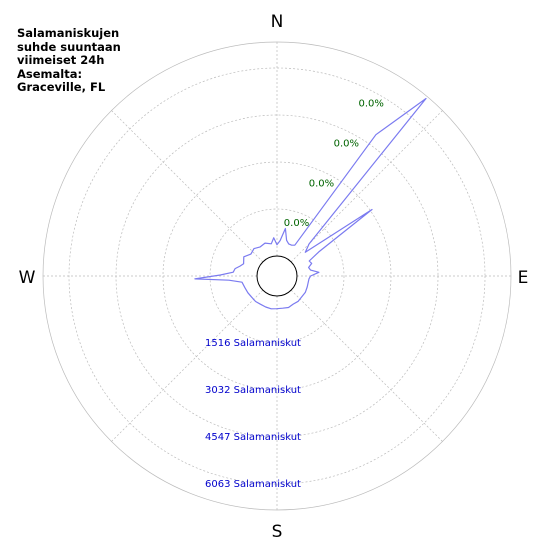  What do you see at coordinates (253, 484) in the screenshot?
I see `ring-count-label: 6063 Salamaniskut` at bounding box center [253, 484].